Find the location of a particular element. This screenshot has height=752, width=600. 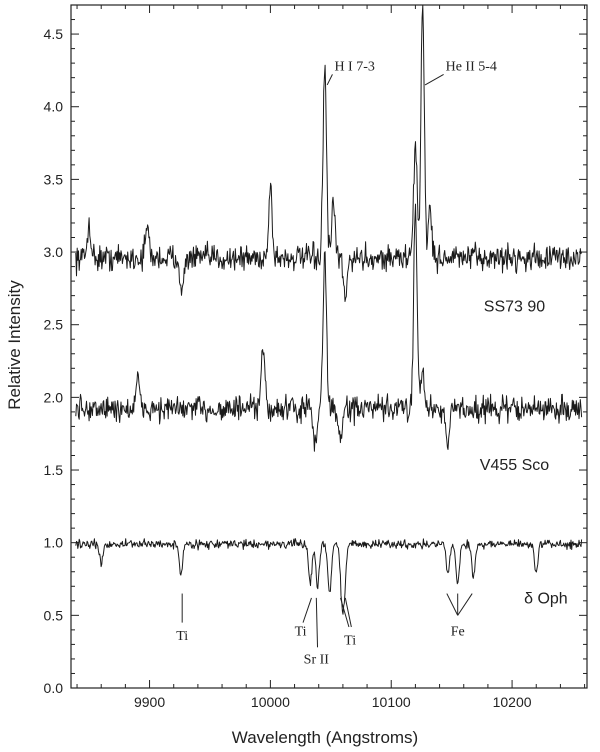

series-label: SS73 90 is located at coordinates (514, 307).